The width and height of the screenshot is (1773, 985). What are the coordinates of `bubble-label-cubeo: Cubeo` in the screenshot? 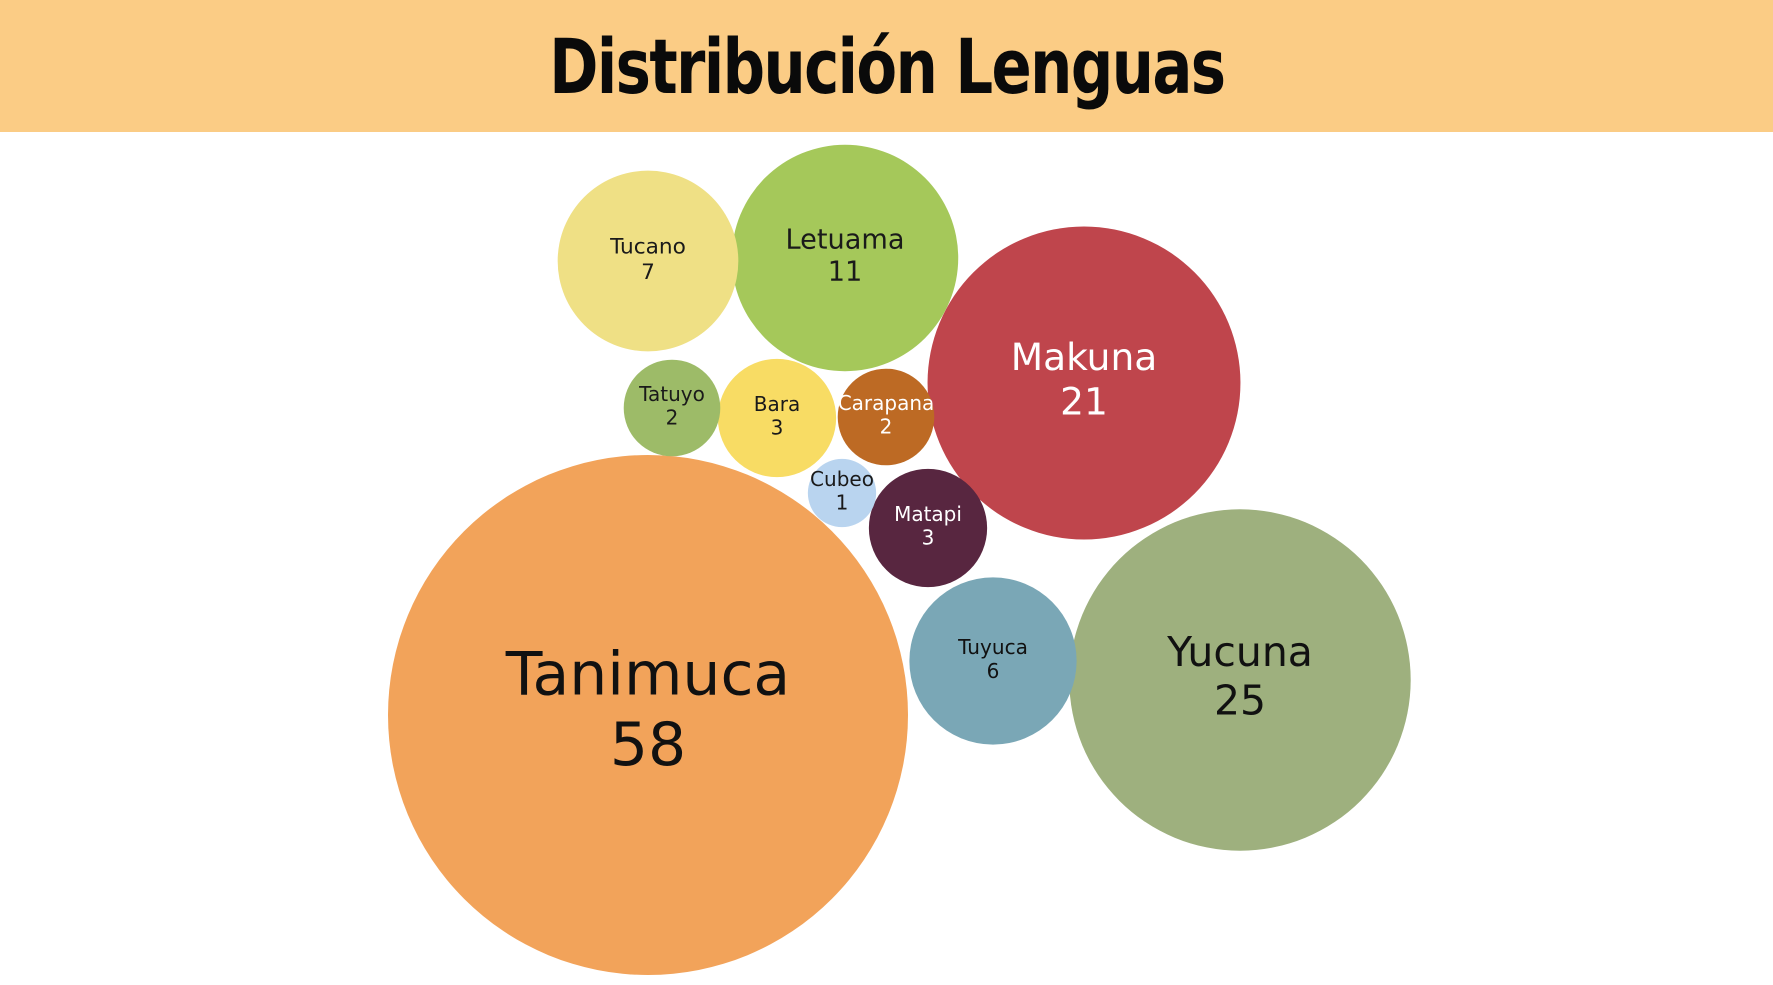 It's located at (842, 479).